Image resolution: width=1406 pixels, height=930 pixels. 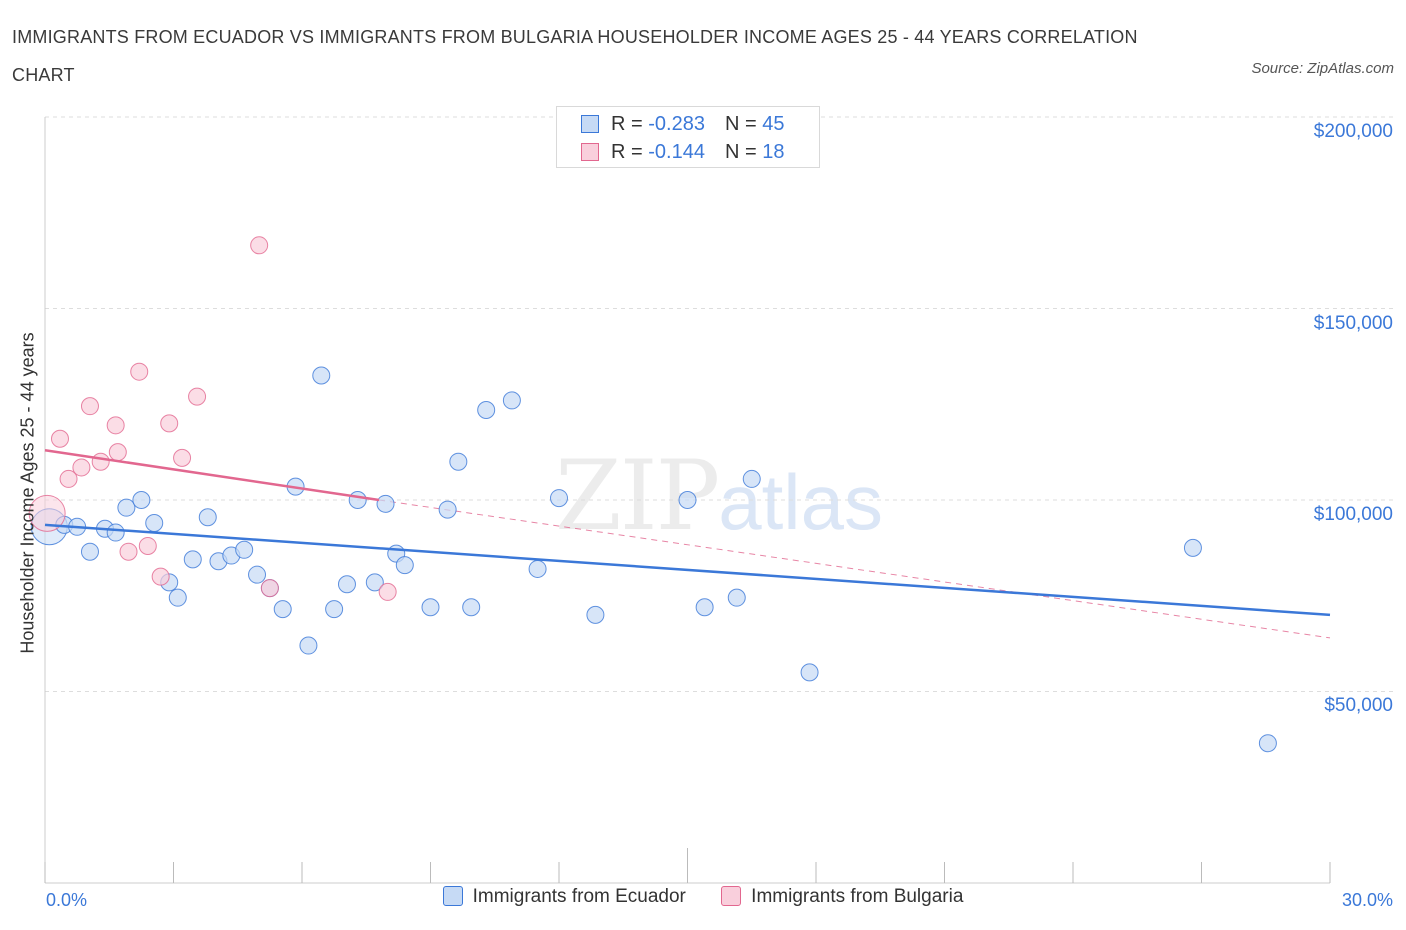 I want to click on legend-bulgaria-label: Immigrants from Bulgaria, so click(x=857, y=896).